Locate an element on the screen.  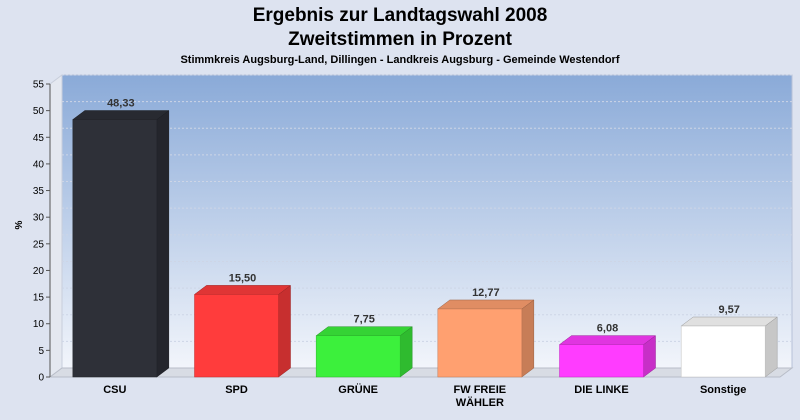
bar-value-label: 6,08 is located at coordinates (607, 329).